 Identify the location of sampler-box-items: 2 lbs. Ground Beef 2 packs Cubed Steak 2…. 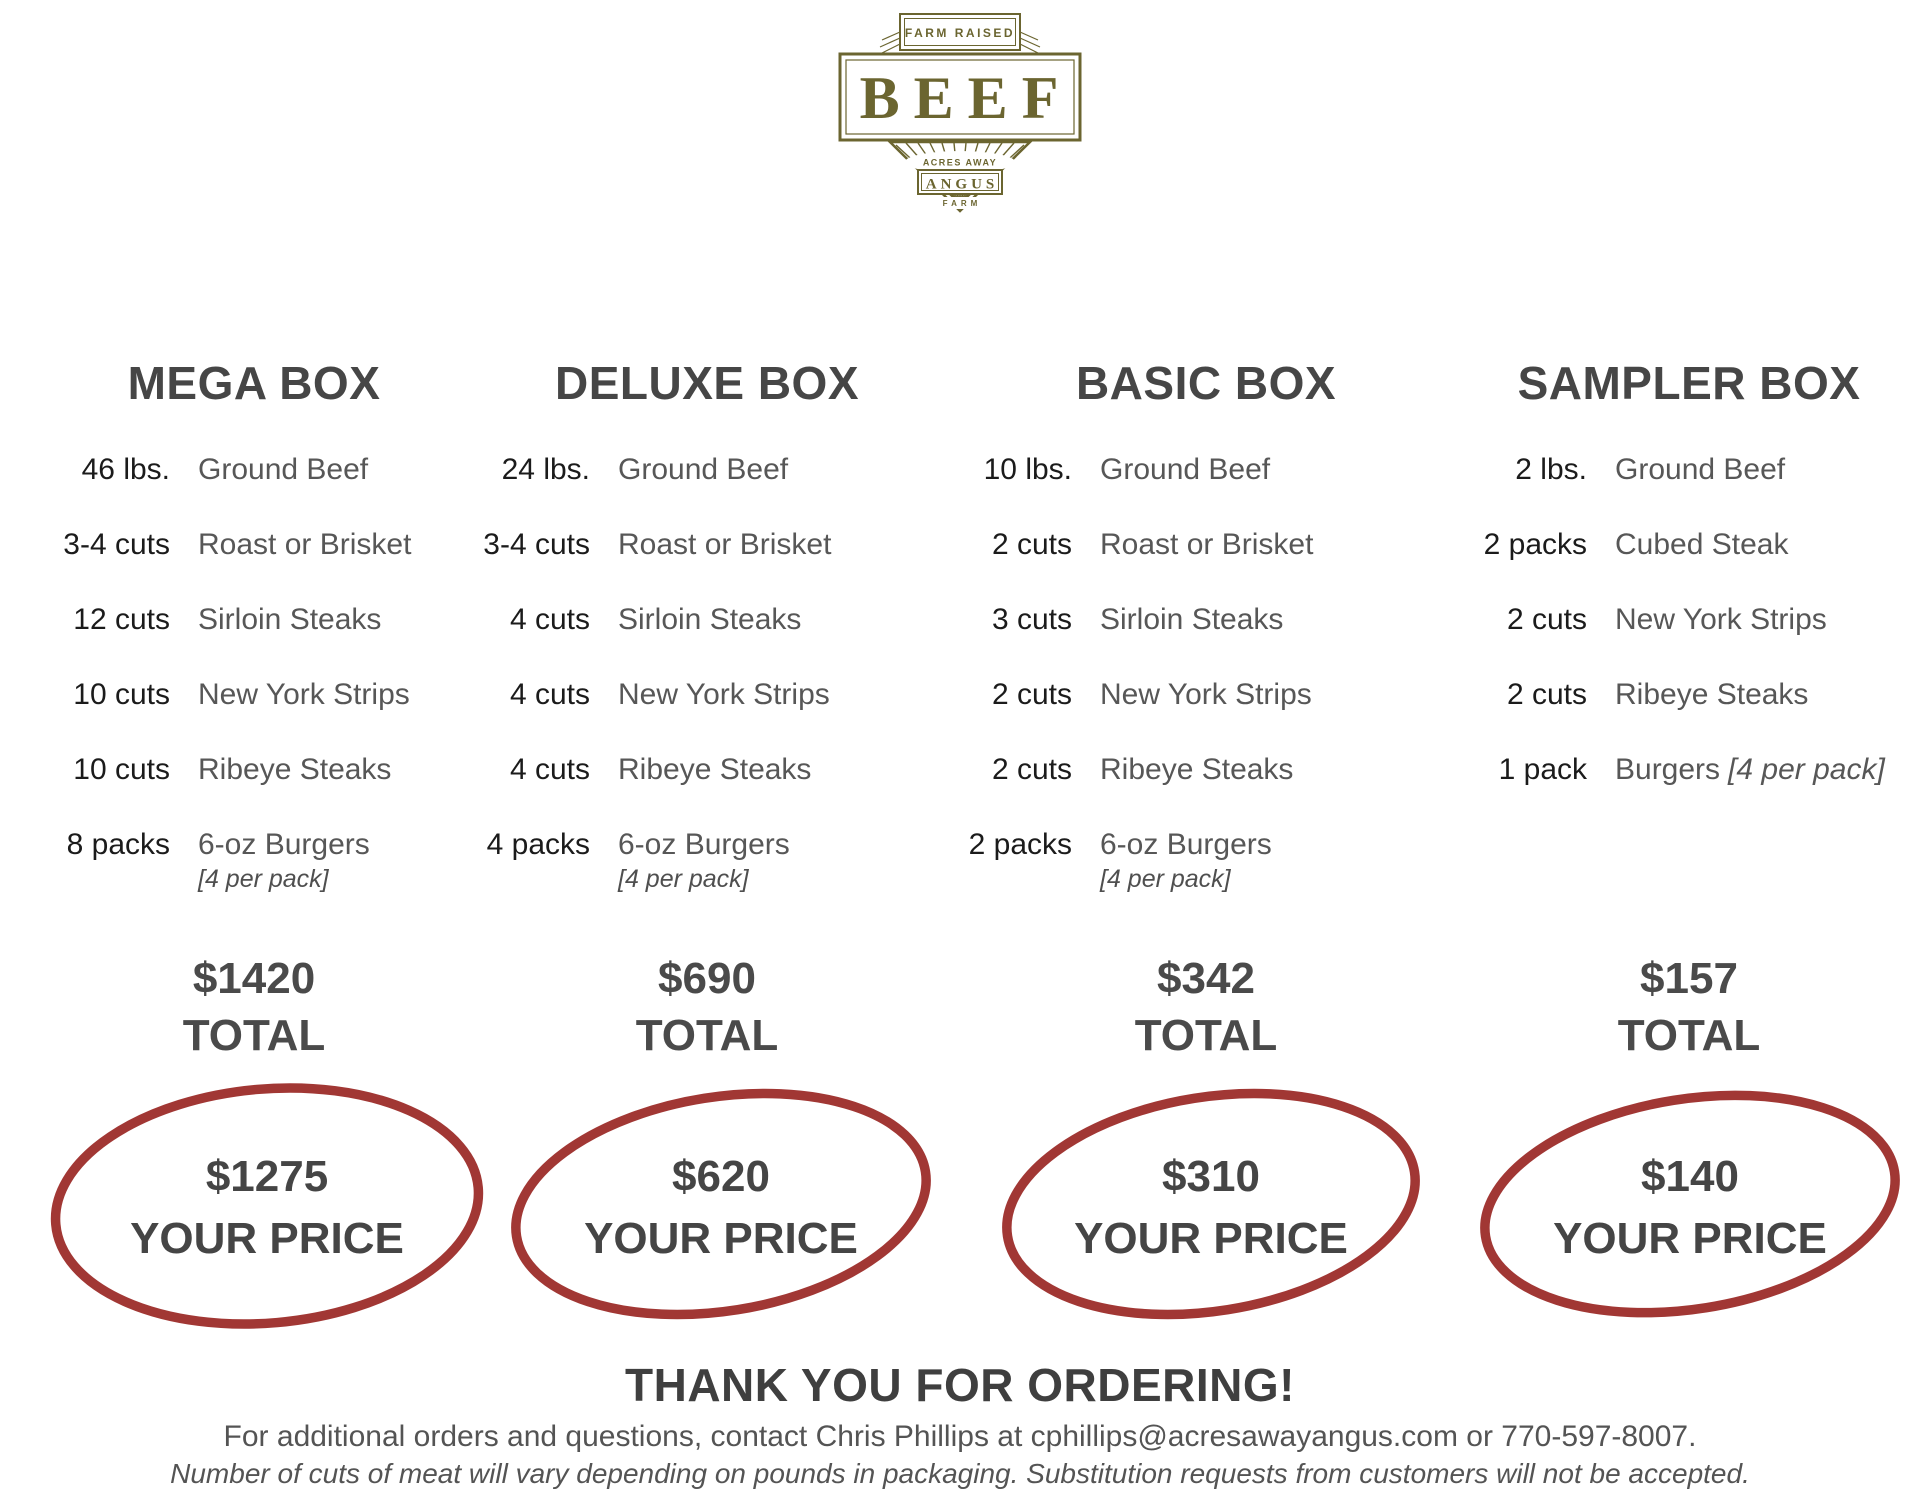
(1666, 619).